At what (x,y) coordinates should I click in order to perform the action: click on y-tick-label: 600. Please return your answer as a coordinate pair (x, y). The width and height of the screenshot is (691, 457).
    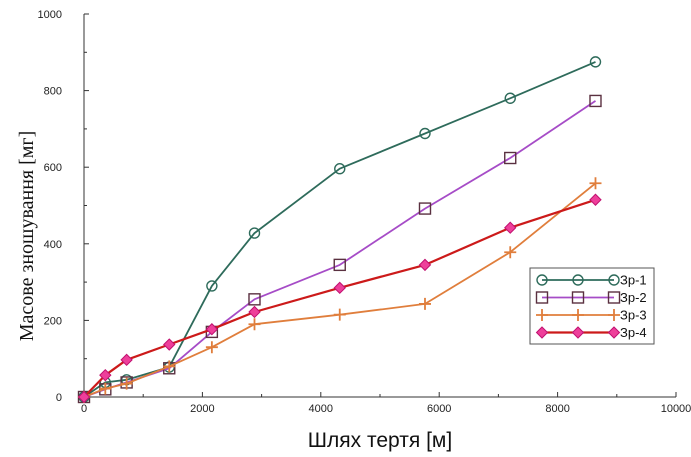
    Looking at the image, I should click on (53, 168).